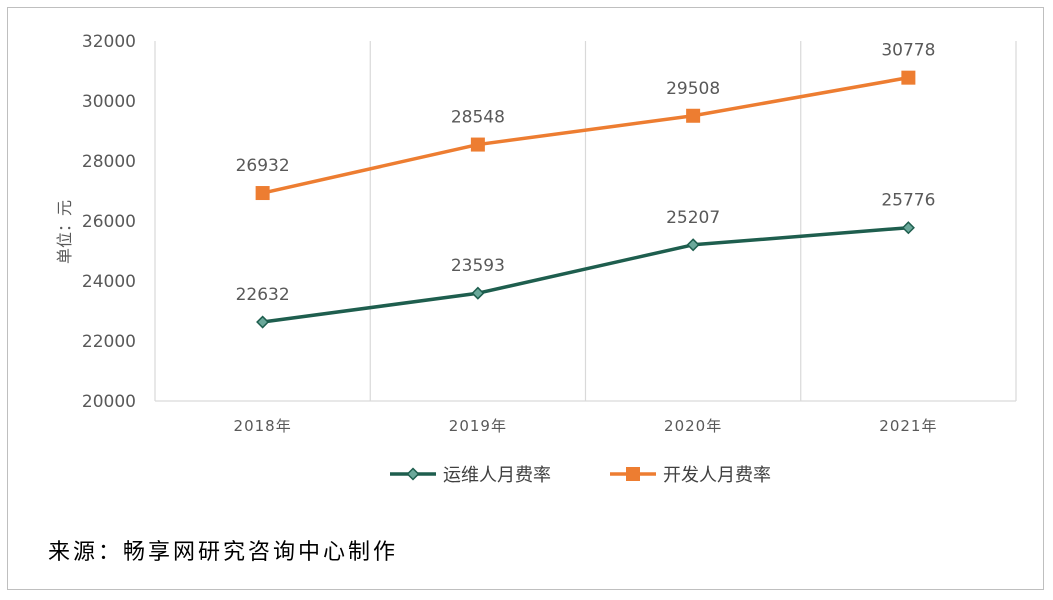 This screenshot has width=1053, height=600. What do you see at coordinates (497, 475) in the screenshot?
I see `legend-label: 运维人月费率` at bounding box center [497, 475].